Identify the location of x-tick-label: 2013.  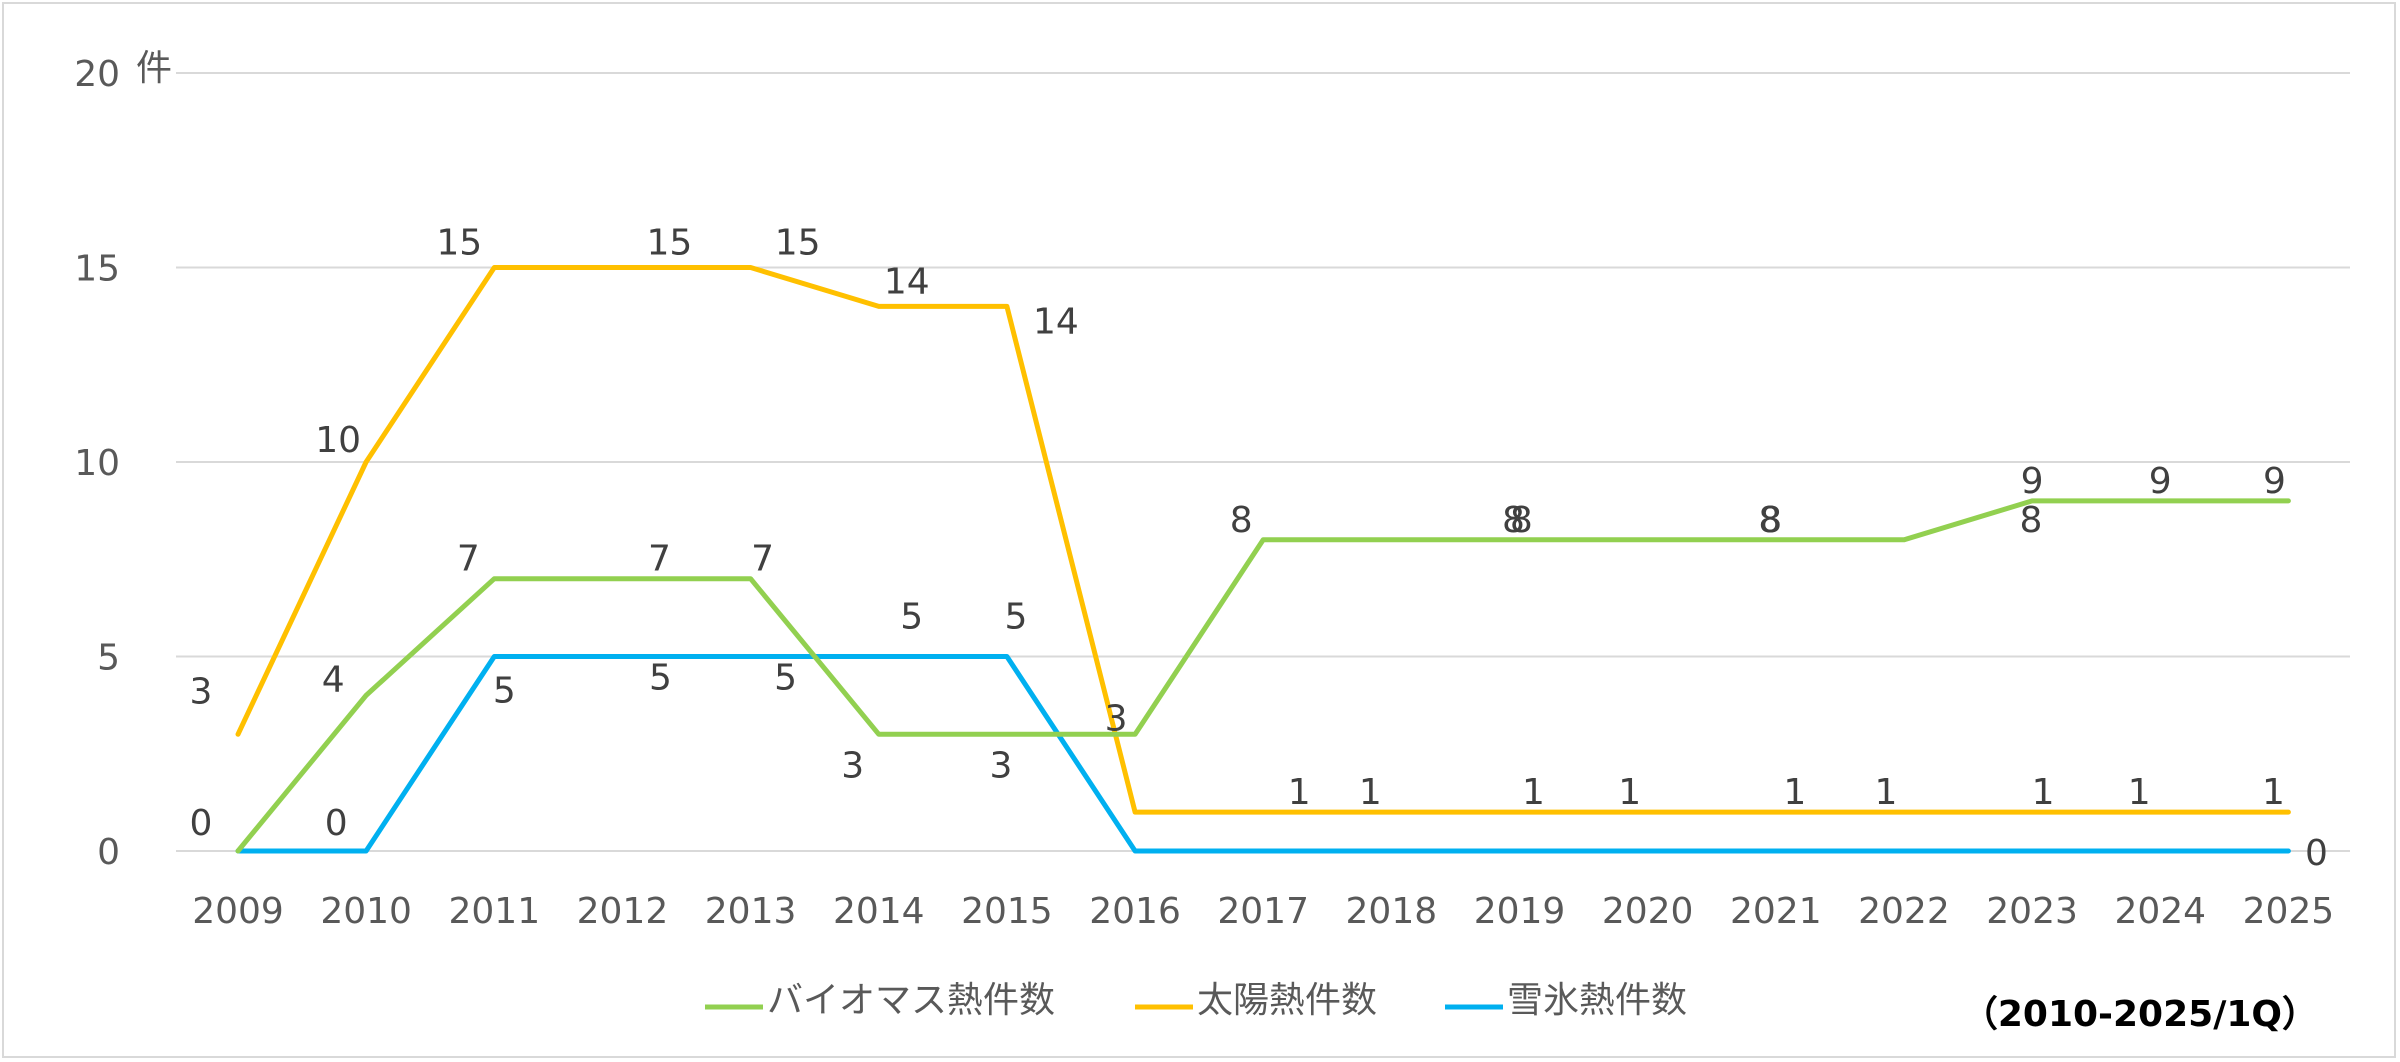
(751, 911).